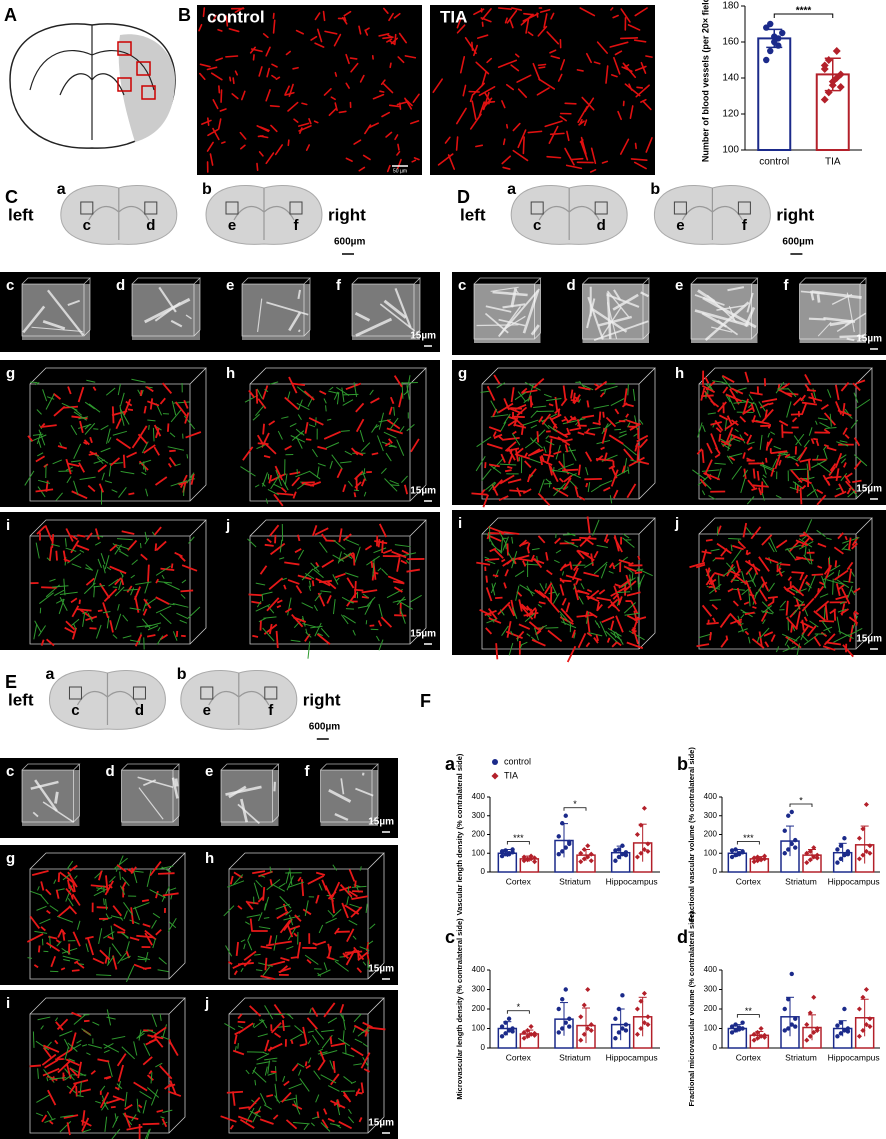 The width and height of the screenshot is (886, 1139). Describe the element at coordinates (749, 1057) in the screenshot. I see `x-tick-label: Cortex` at that location.